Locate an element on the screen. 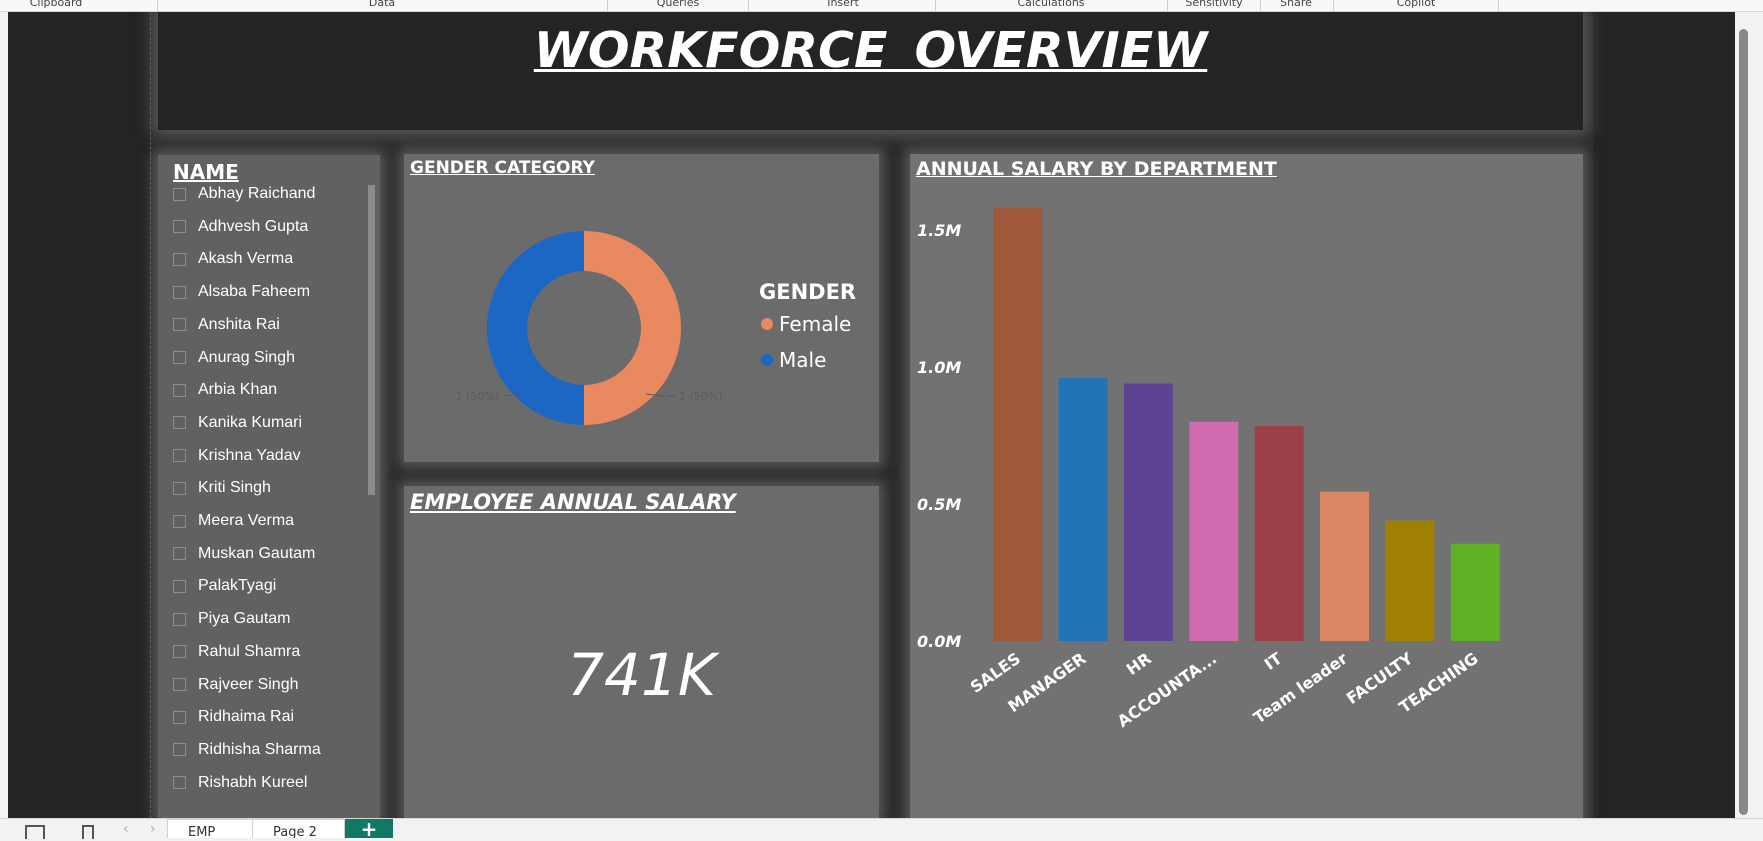 The height and width of the screenshot is (841, 1763). gender-chart-title: GENDER CATEGORY is located at coordinates (502, 168).